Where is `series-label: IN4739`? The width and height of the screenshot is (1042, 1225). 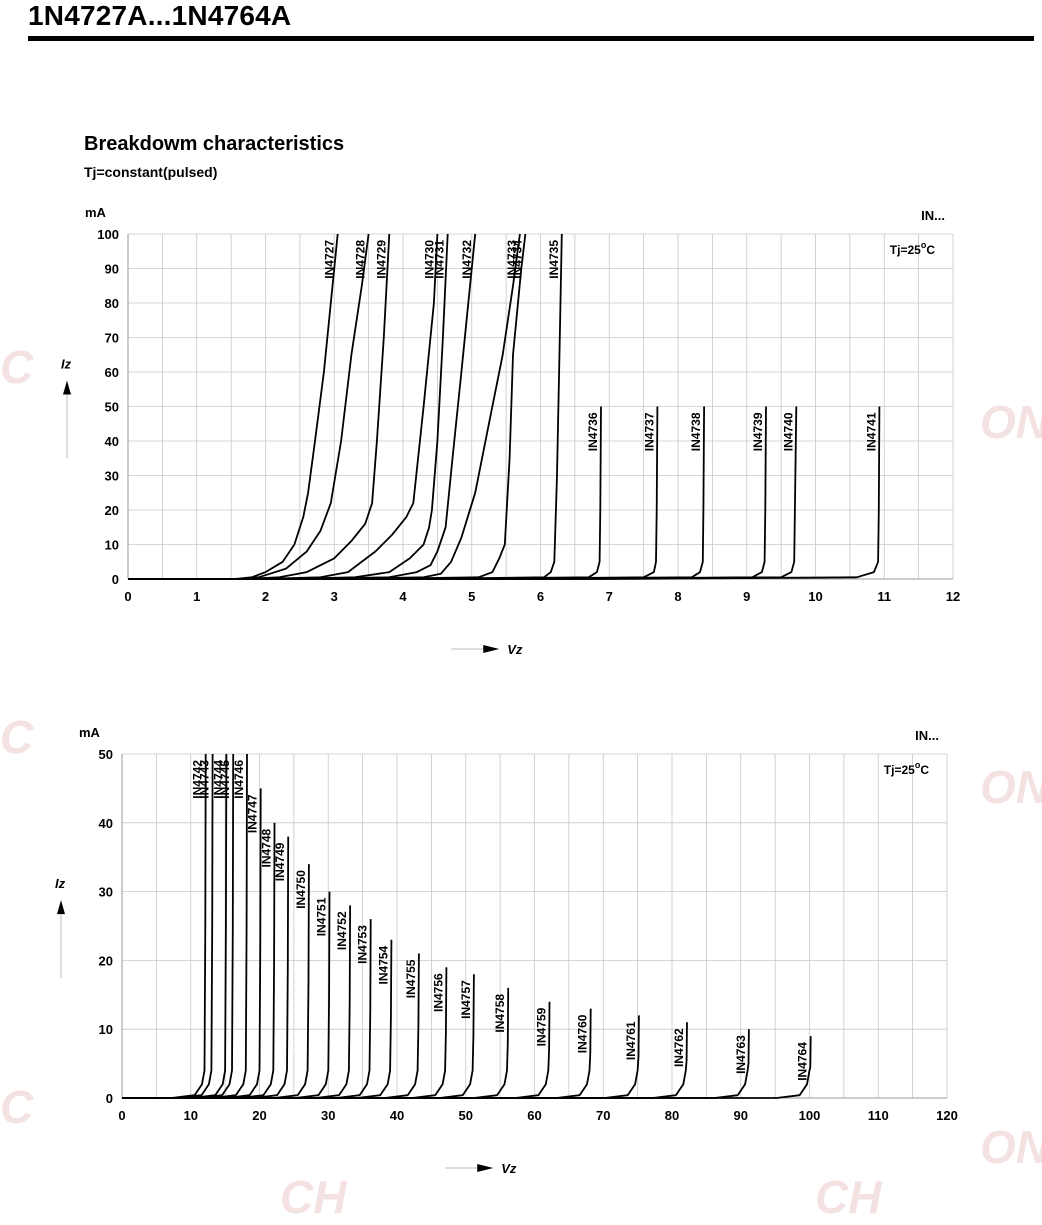 series-label: IN4739 is located at coordinates (758, 431).